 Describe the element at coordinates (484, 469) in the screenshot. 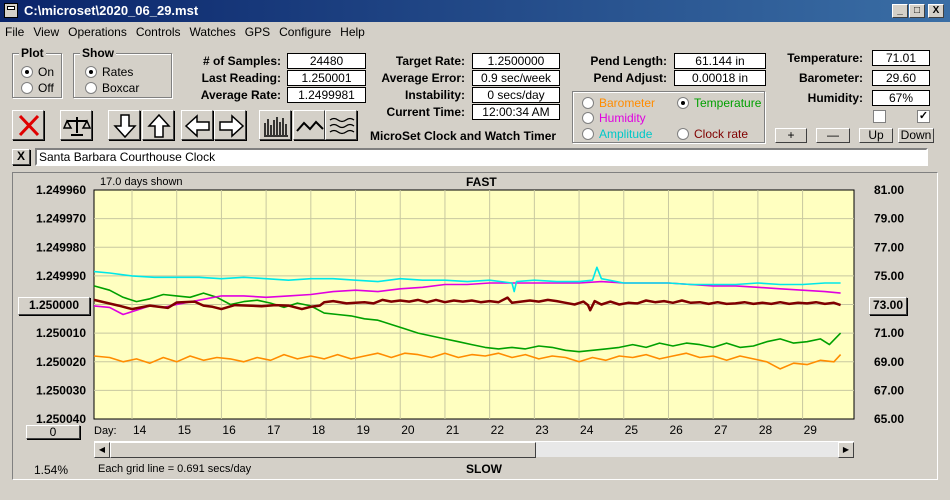

I see `slow-label: SLOW` at that location.